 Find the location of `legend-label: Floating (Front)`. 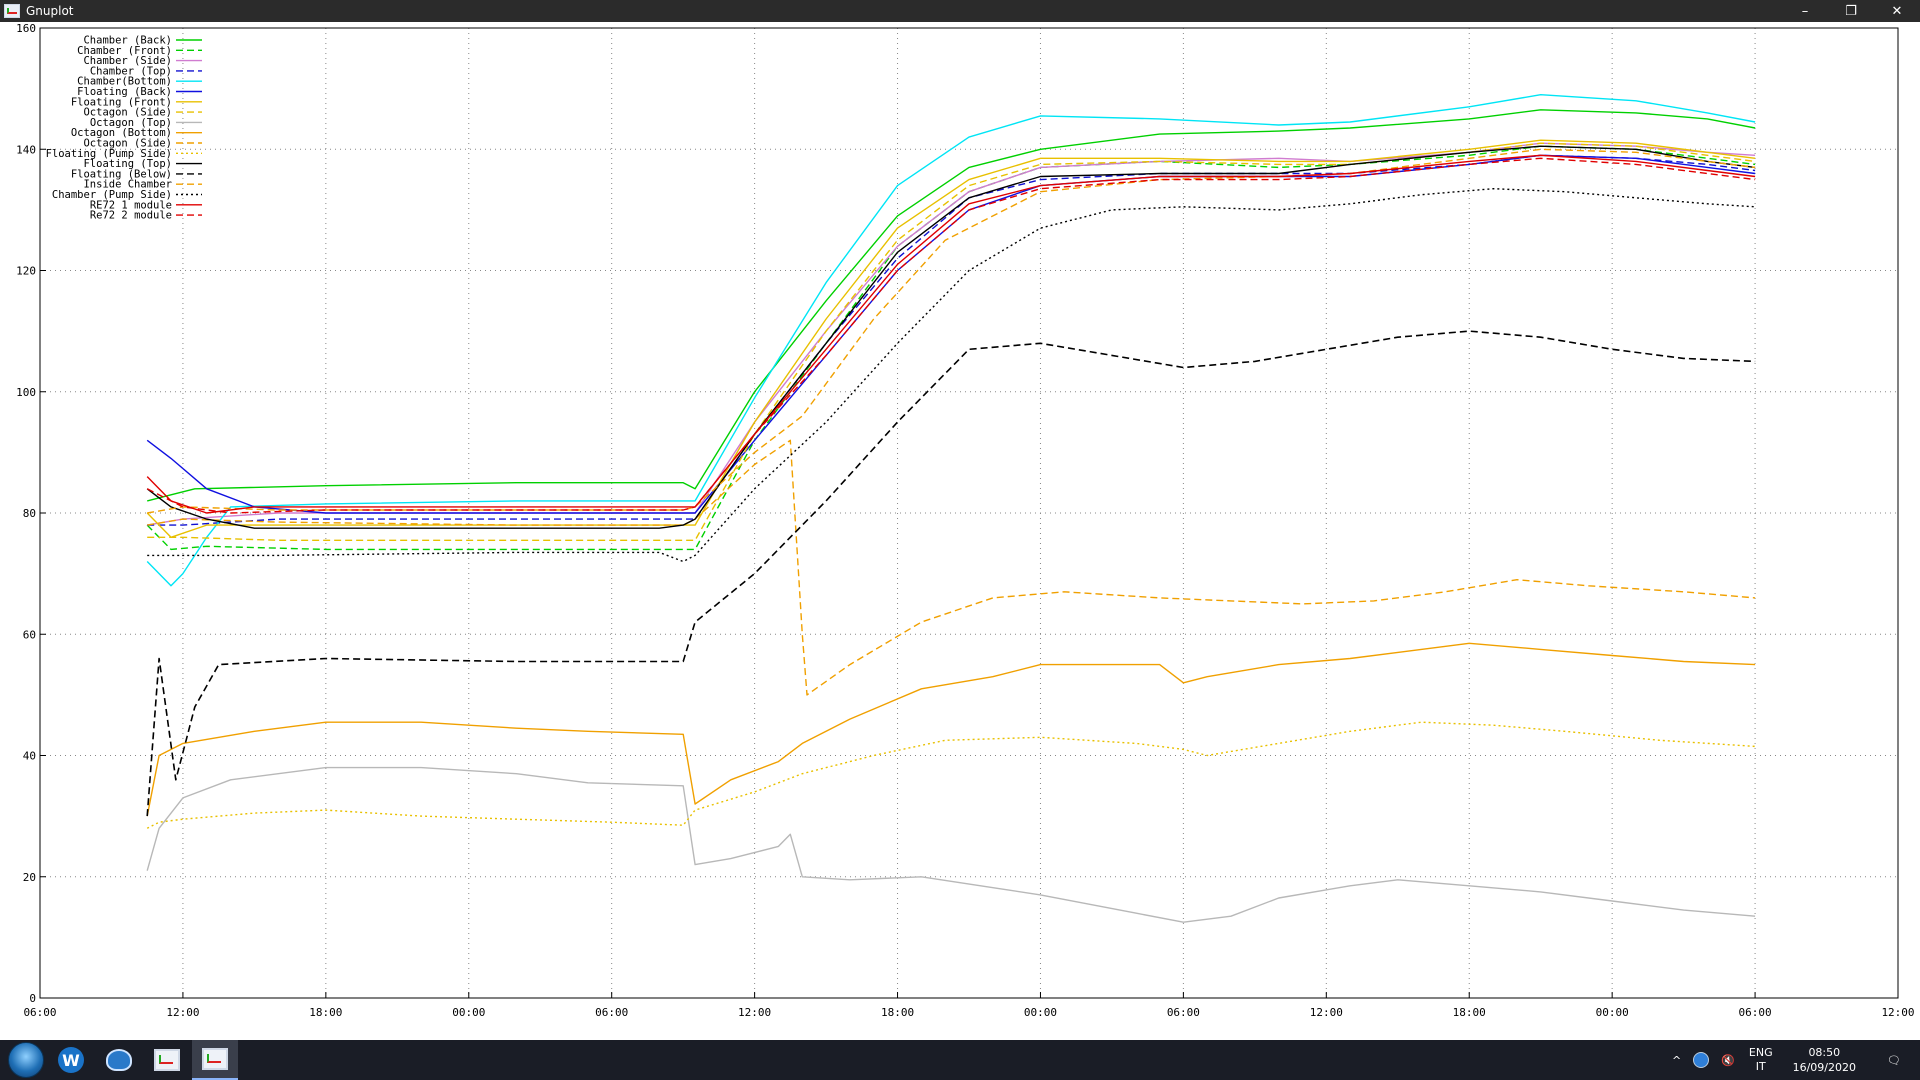

legend-label: Floating (Front) is located at coordinates (121, 102).